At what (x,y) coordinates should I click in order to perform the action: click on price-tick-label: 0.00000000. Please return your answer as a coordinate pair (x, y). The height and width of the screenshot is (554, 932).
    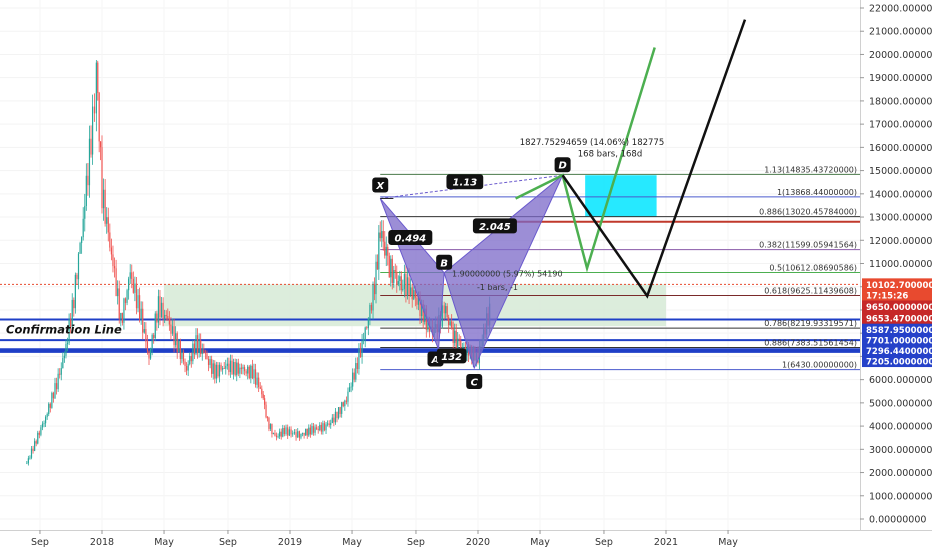
    Looking at the image, I should click on (897, 520).